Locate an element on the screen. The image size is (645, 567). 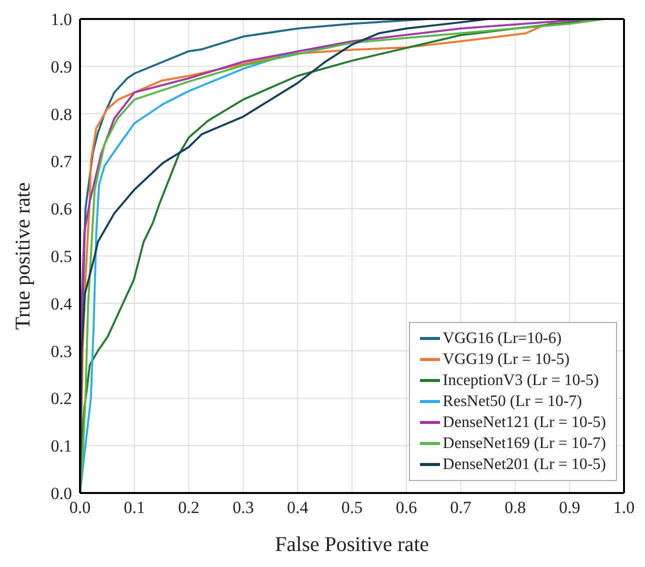
y-axis-title: True positive rate is located at coordinates (22, 256).